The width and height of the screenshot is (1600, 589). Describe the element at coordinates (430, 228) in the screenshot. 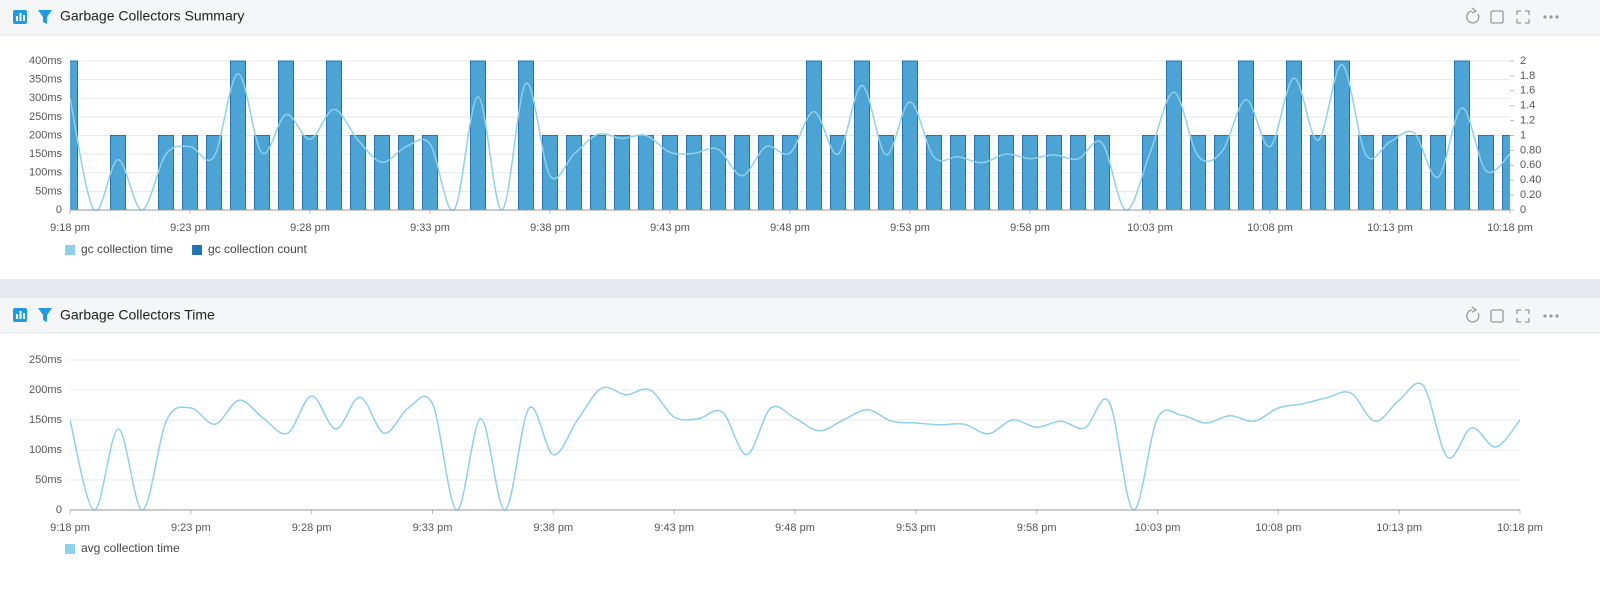

I see `x-tick-label: 9:33 pm` at that location.